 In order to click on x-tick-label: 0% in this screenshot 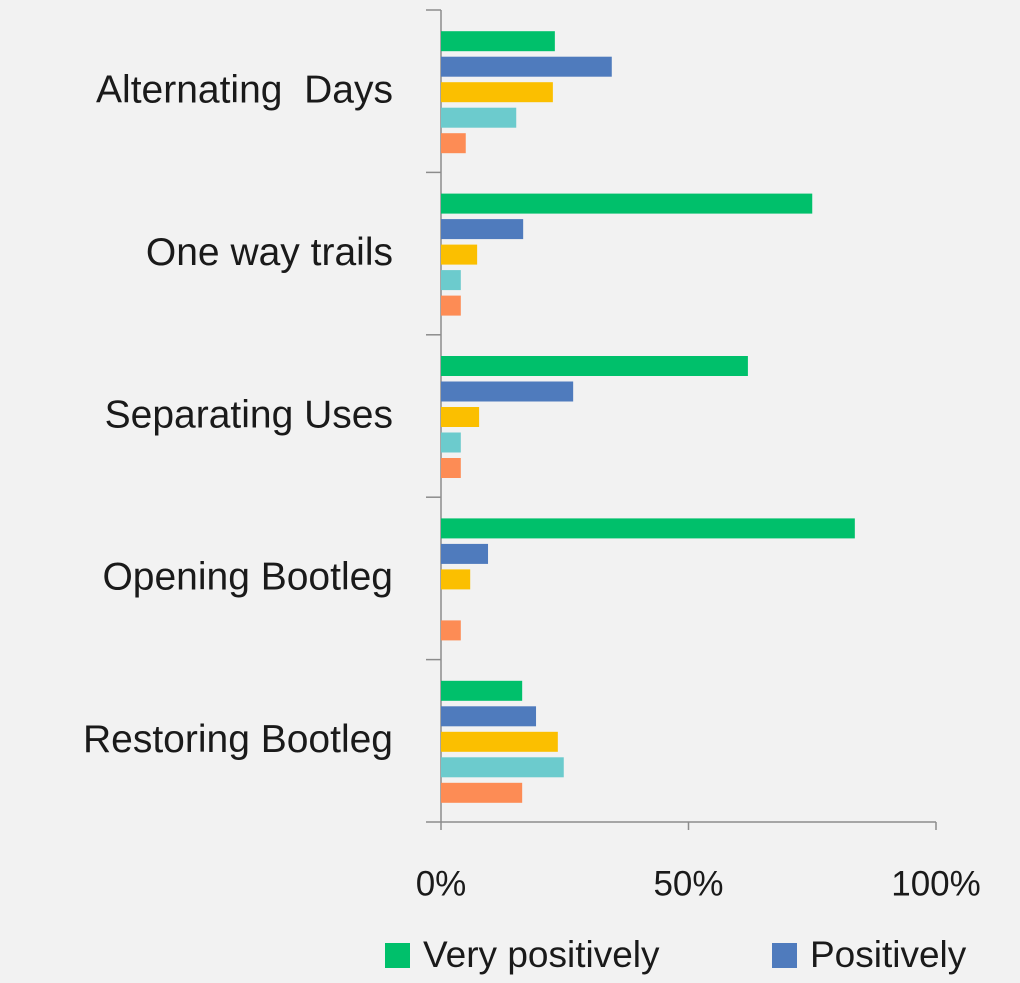, I will do `click(441, 883)`.